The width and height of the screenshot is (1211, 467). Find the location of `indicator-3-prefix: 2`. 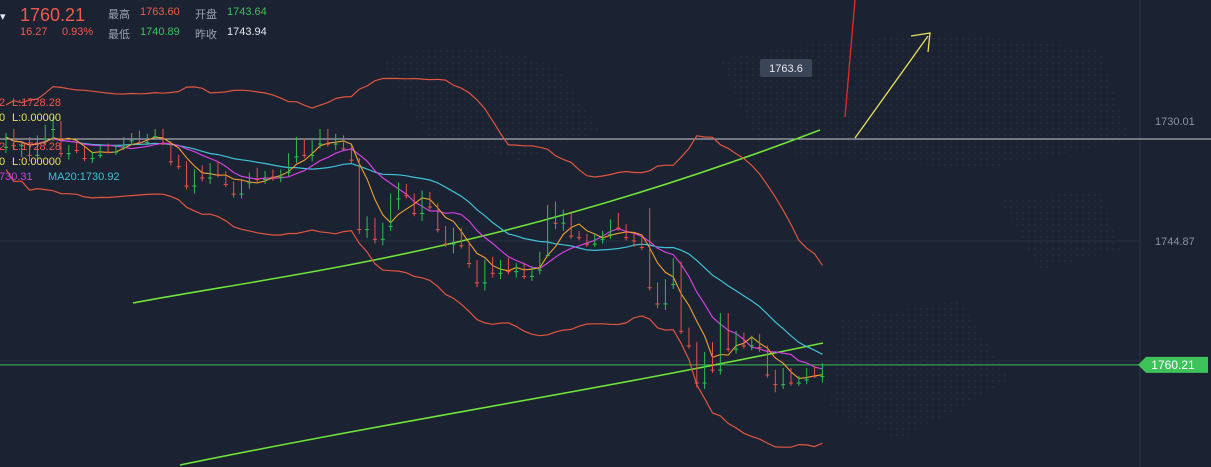

indicator-3-prefix: 2 is located at coordinates (3, 147).